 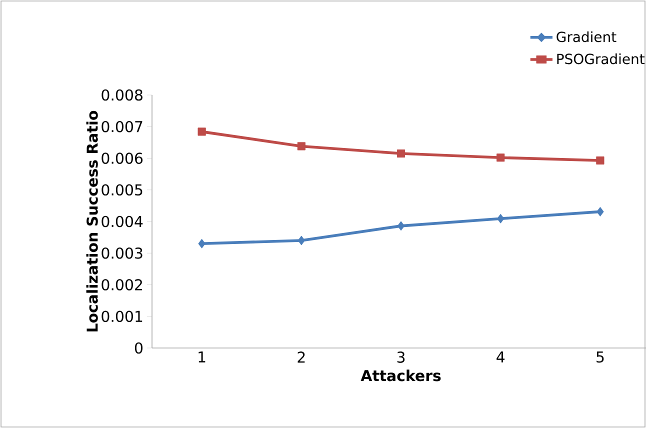 What do you see at coordinates (92, 221) in the screenshot?
I see `y-axis-title: Localization Success Ratio` at bounding box center [92, 221].